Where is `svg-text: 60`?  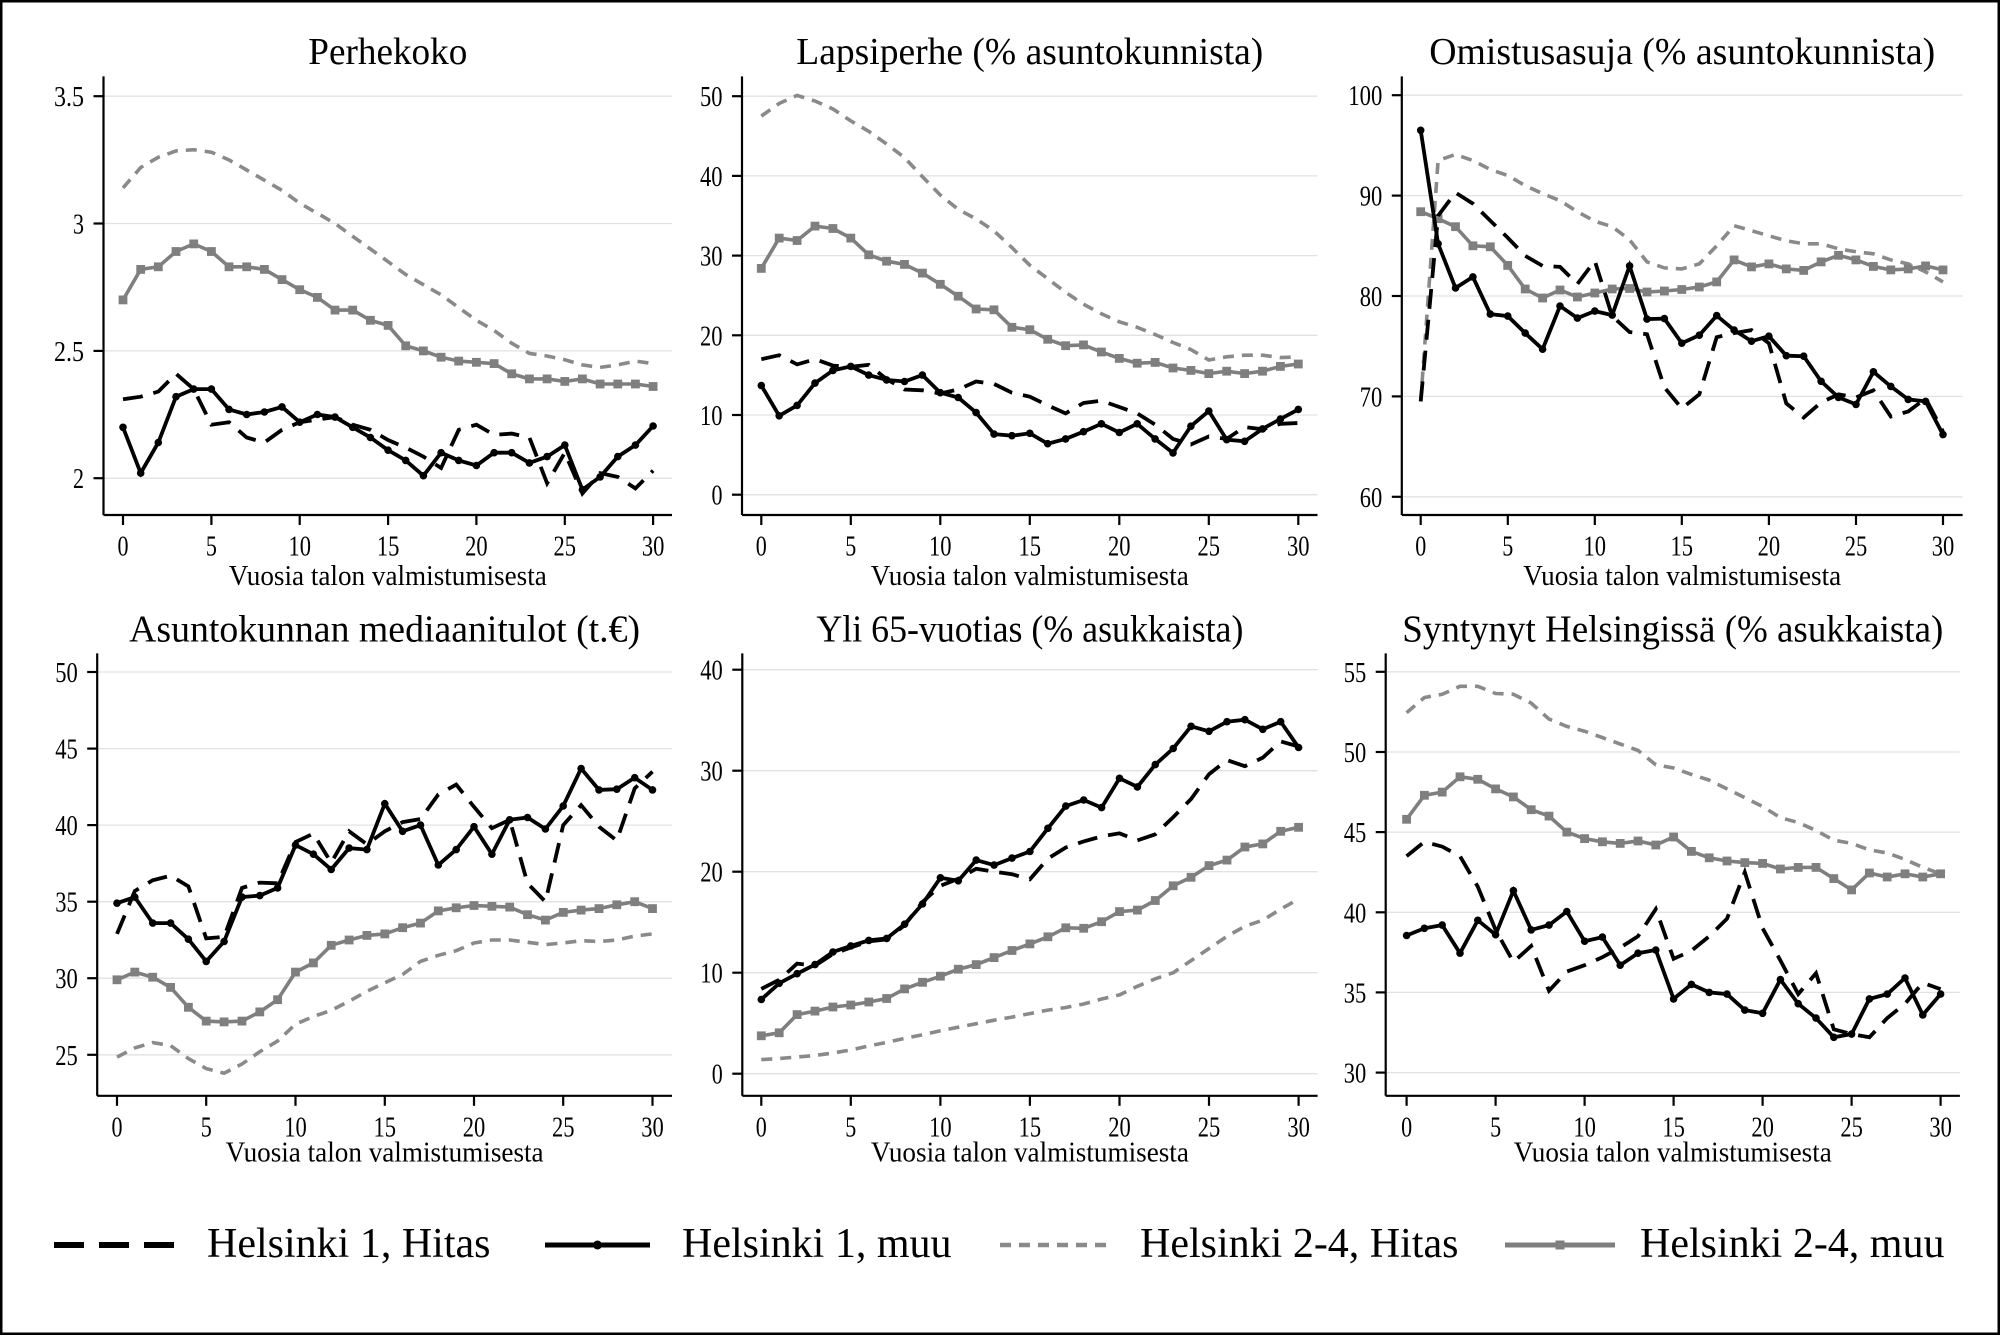
svg-text: 60 is located at coordinates (1371, 498).